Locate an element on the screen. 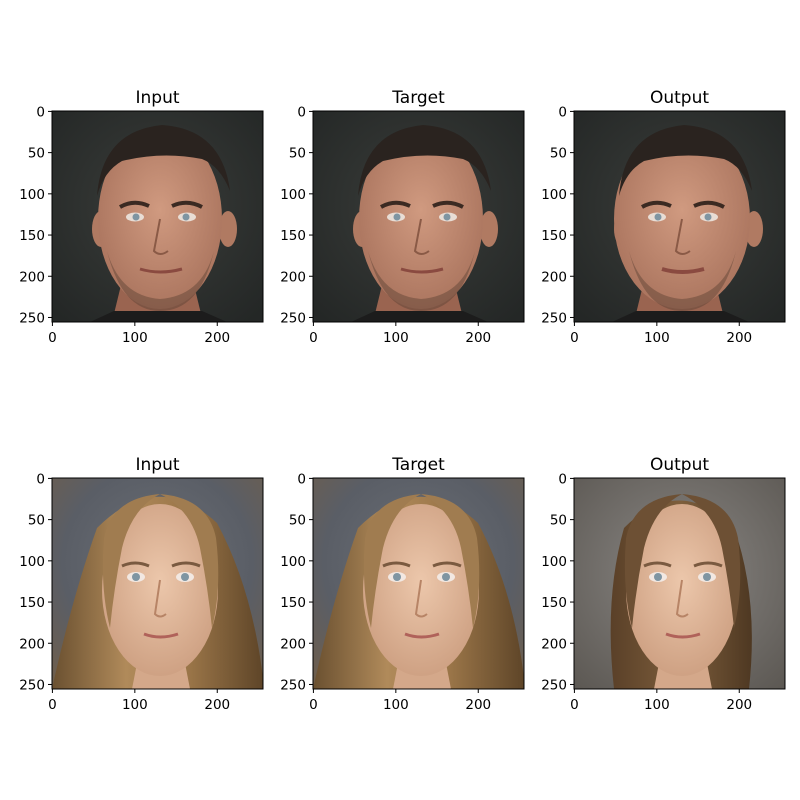  panel-title: Target is located at coordinates (418, 98).